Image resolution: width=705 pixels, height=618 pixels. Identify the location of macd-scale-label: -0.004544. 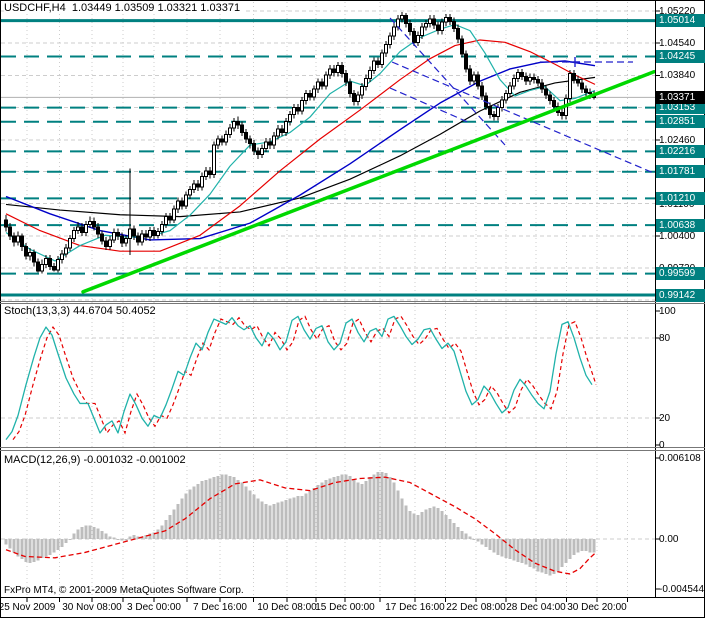
(682, 589).